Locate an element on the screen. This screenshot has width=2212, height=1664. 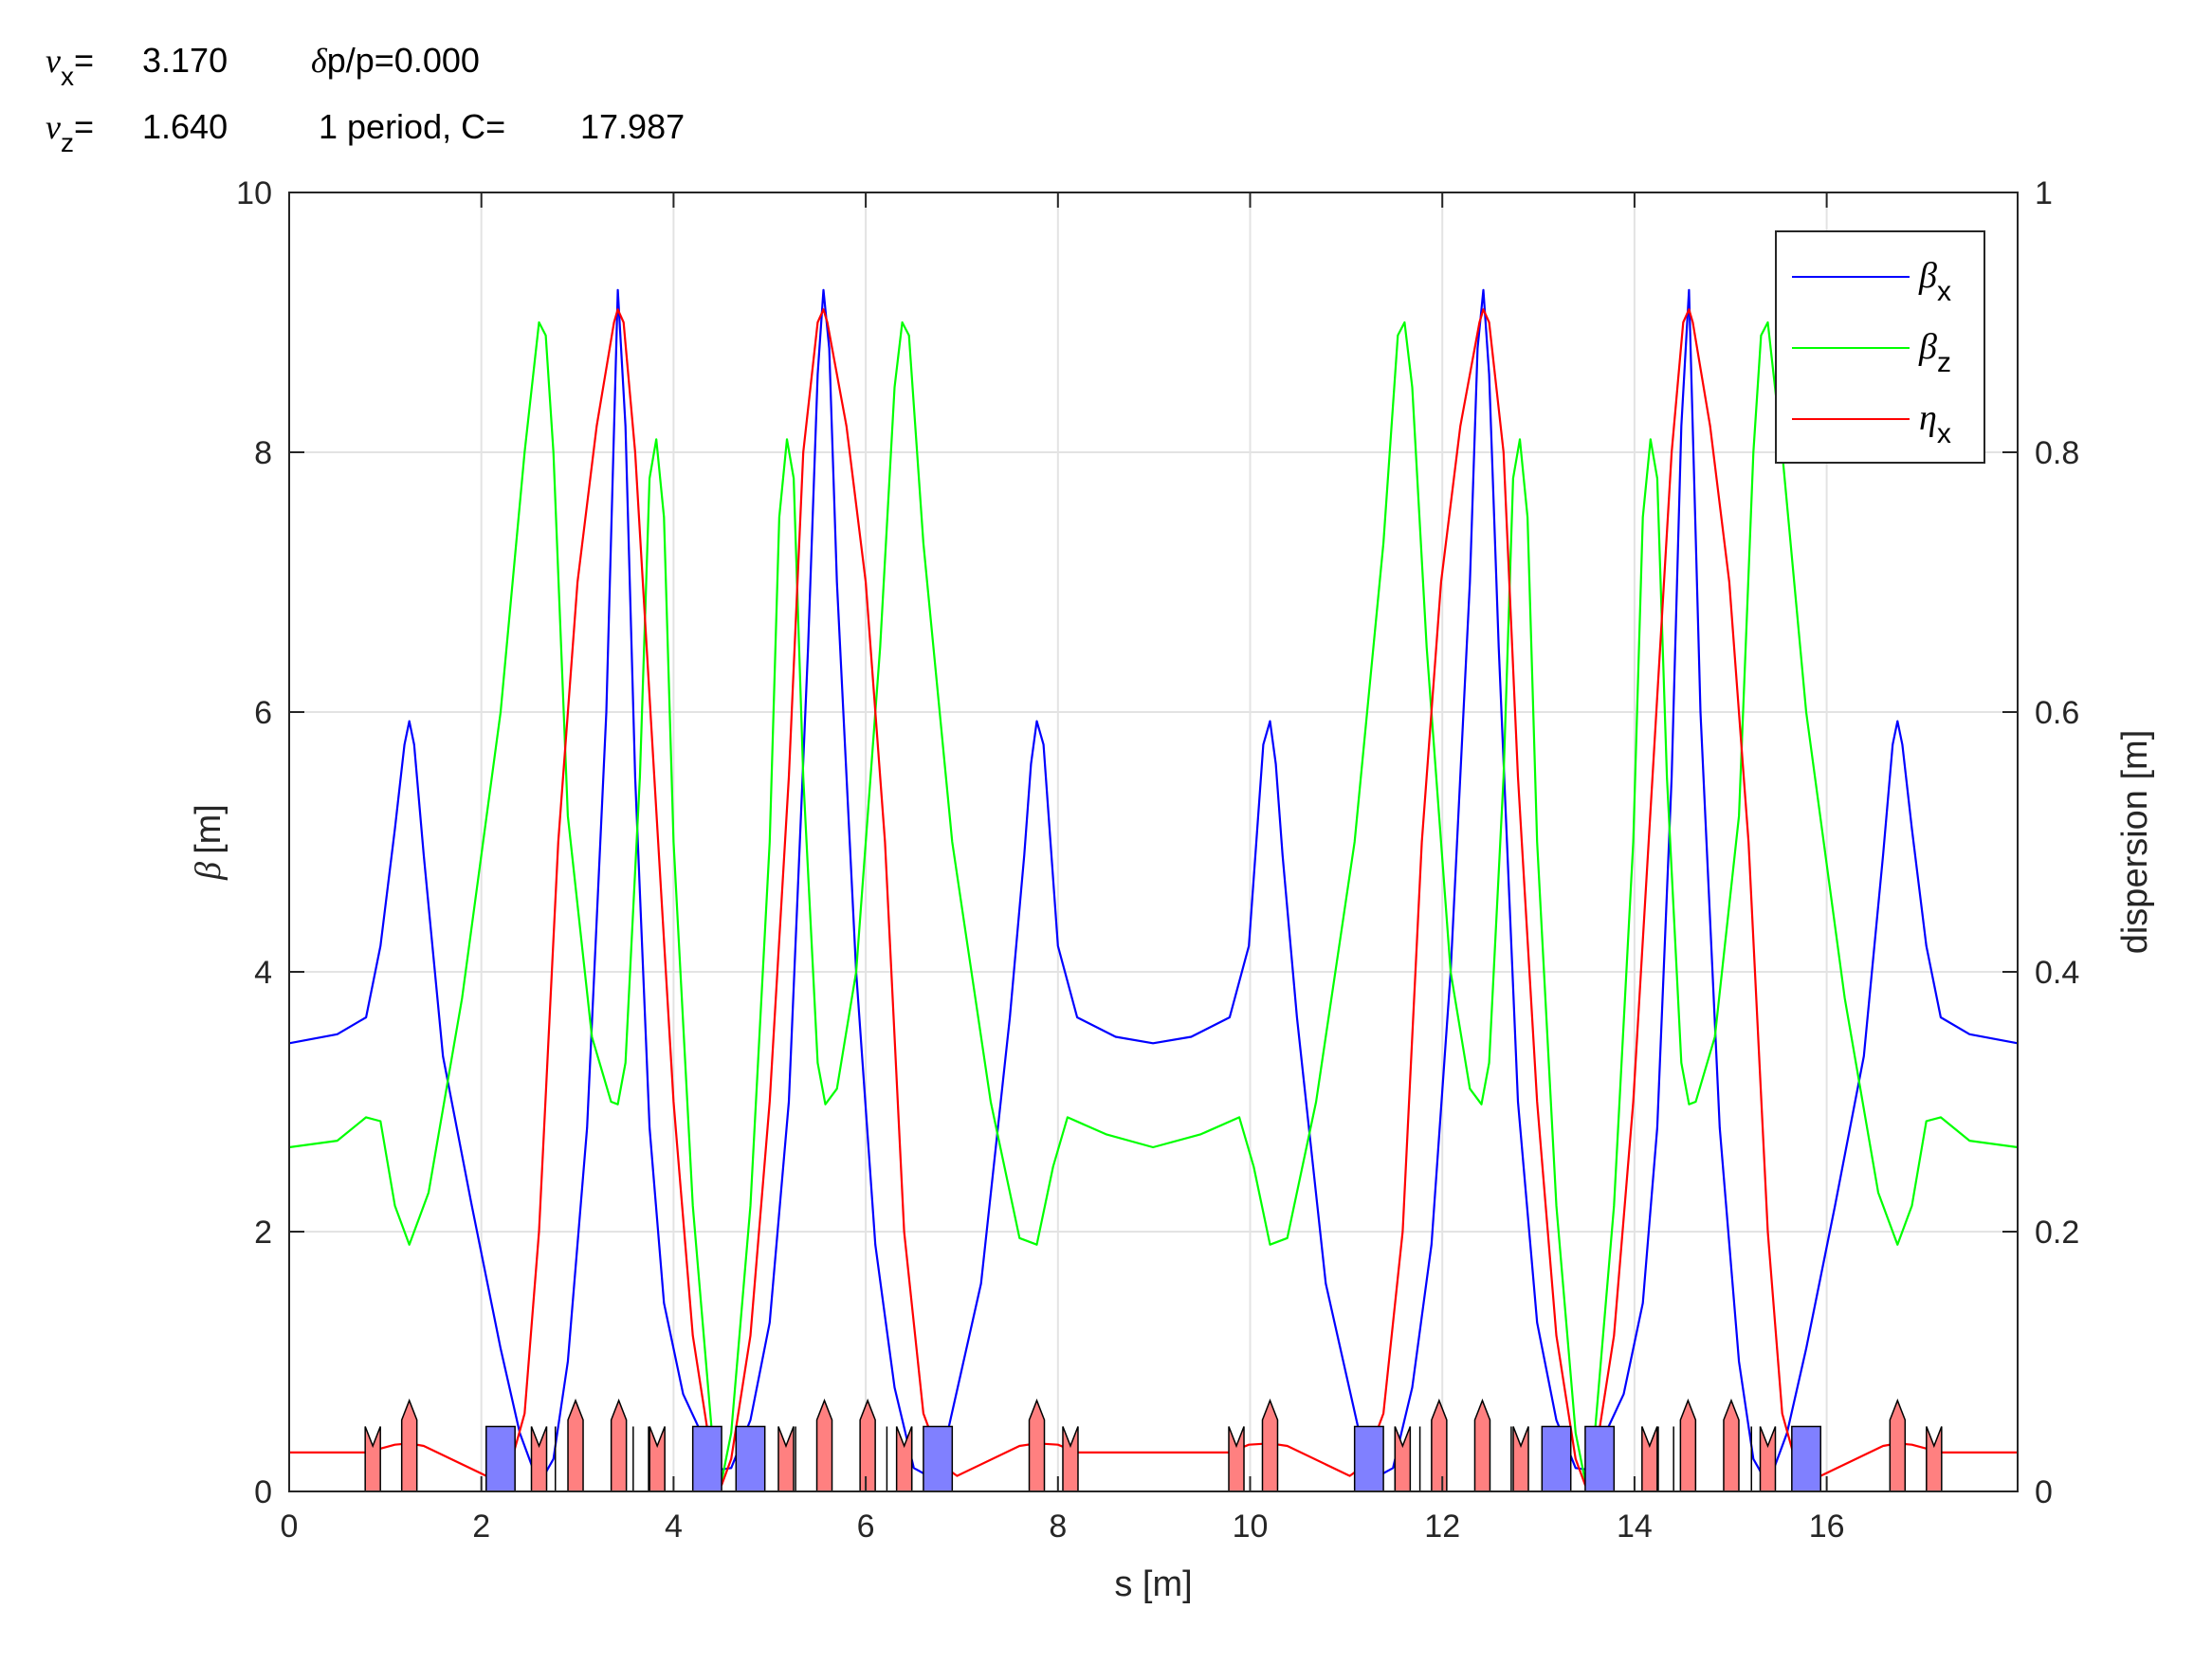
y2-tick-label: 0.8 is located at coordinates (2057, 453).